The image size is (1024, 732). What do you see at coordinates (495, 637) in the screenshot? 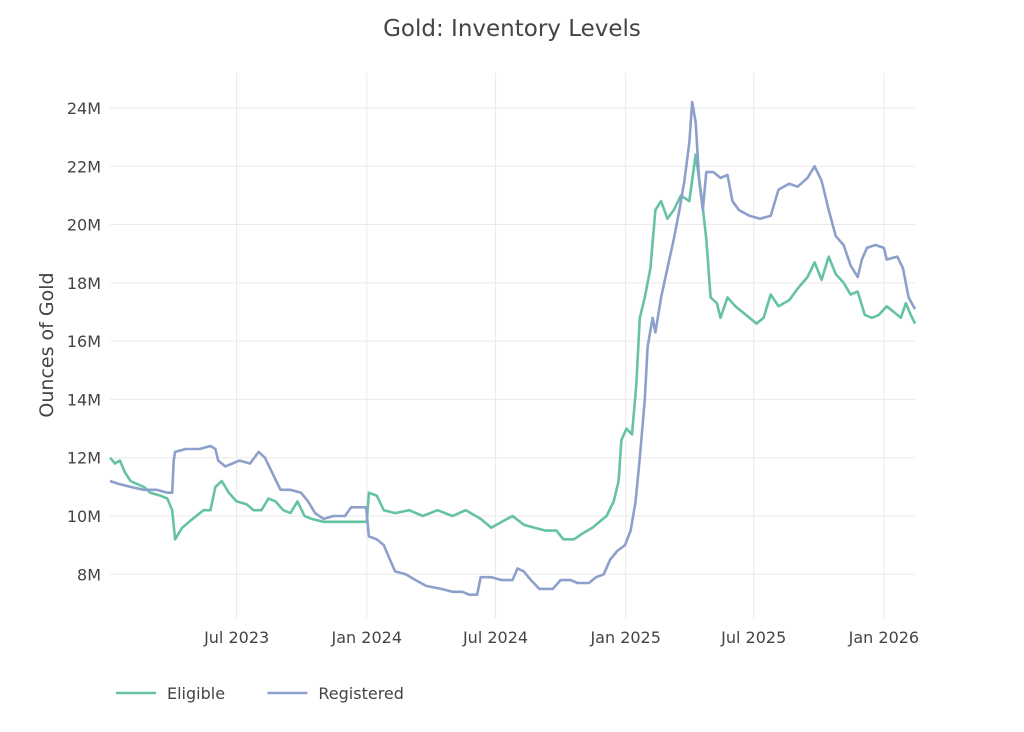
I see `x-tick-label: Jul 2024` at bounding box center [495, 637].